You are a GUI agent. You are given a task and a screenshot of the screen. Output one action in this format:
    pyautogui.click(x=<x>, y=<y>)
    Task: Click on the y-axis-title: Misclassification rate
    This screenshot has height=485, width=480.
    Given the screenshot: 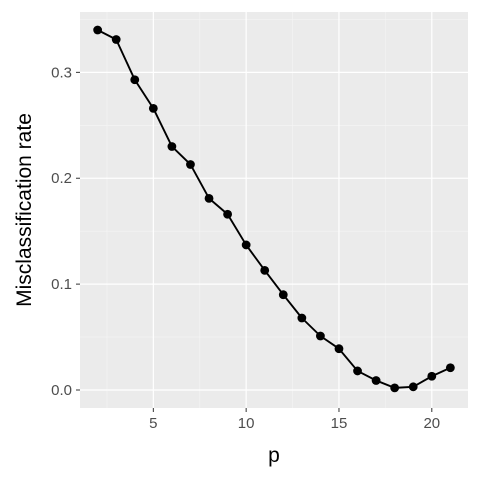 What is the action you would take?
    pyautogui.click(x=24, y=210)
    